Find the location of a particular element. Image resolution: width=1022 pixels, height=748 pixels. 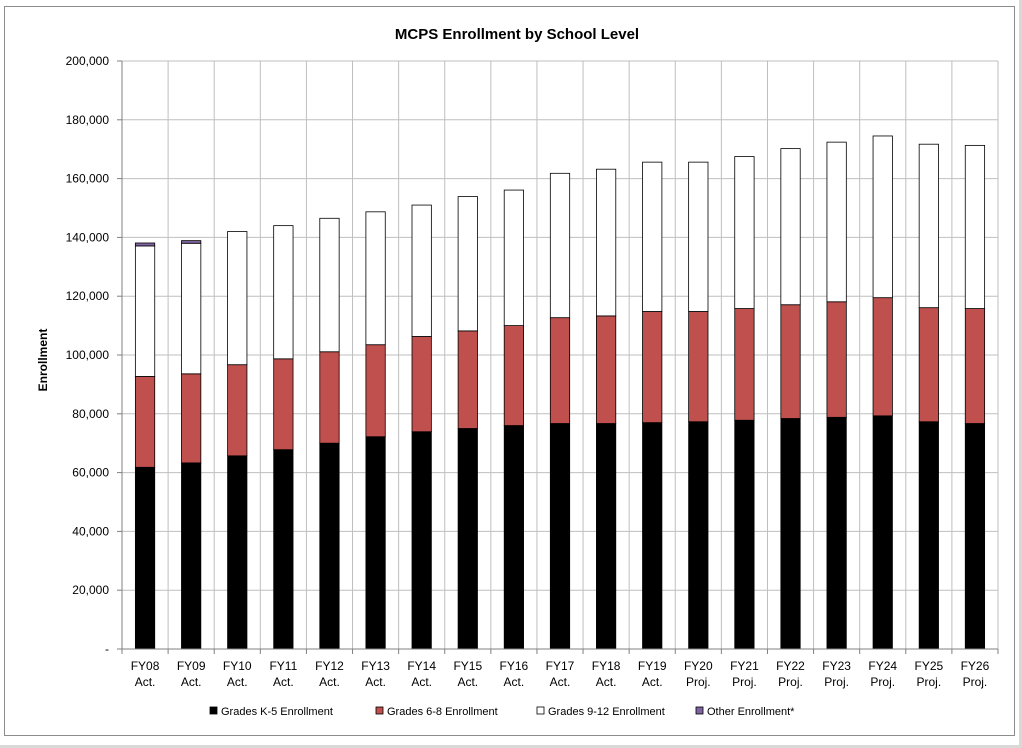

x-tick-label: FY10 is located at coordinates (237, 666).